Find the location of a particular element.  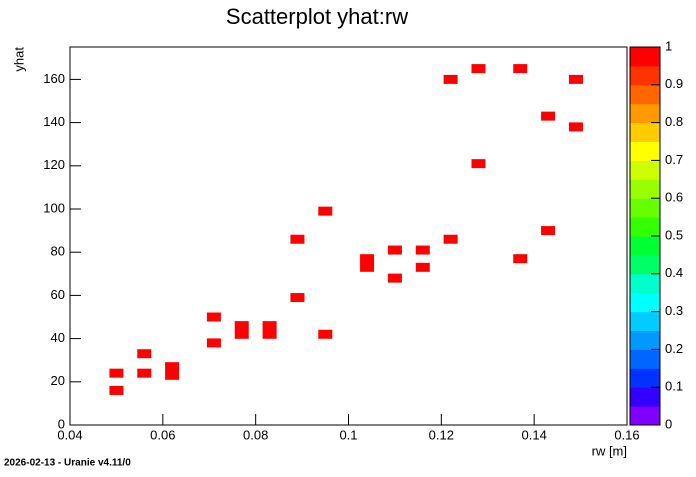

z-tick-label: 0.6 is located at coordinates (674, 197).